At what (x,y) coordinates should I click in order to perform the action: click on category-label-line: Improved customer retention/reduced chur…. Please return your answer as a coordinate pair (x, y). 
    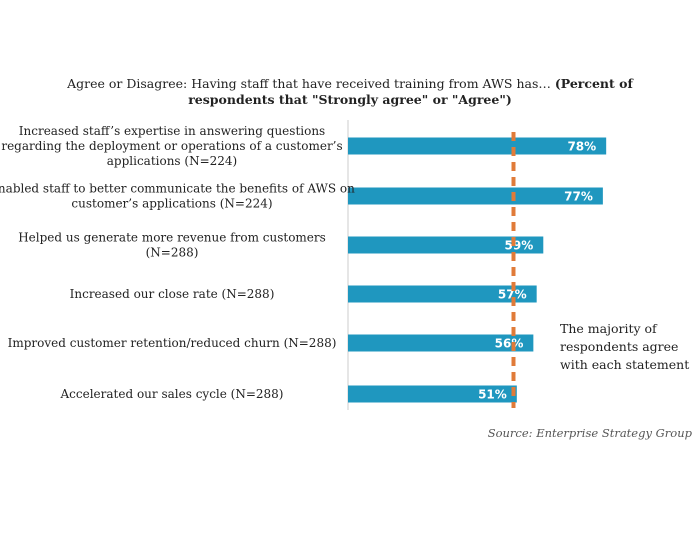
    Looking at the image, I should click on (172, 343).